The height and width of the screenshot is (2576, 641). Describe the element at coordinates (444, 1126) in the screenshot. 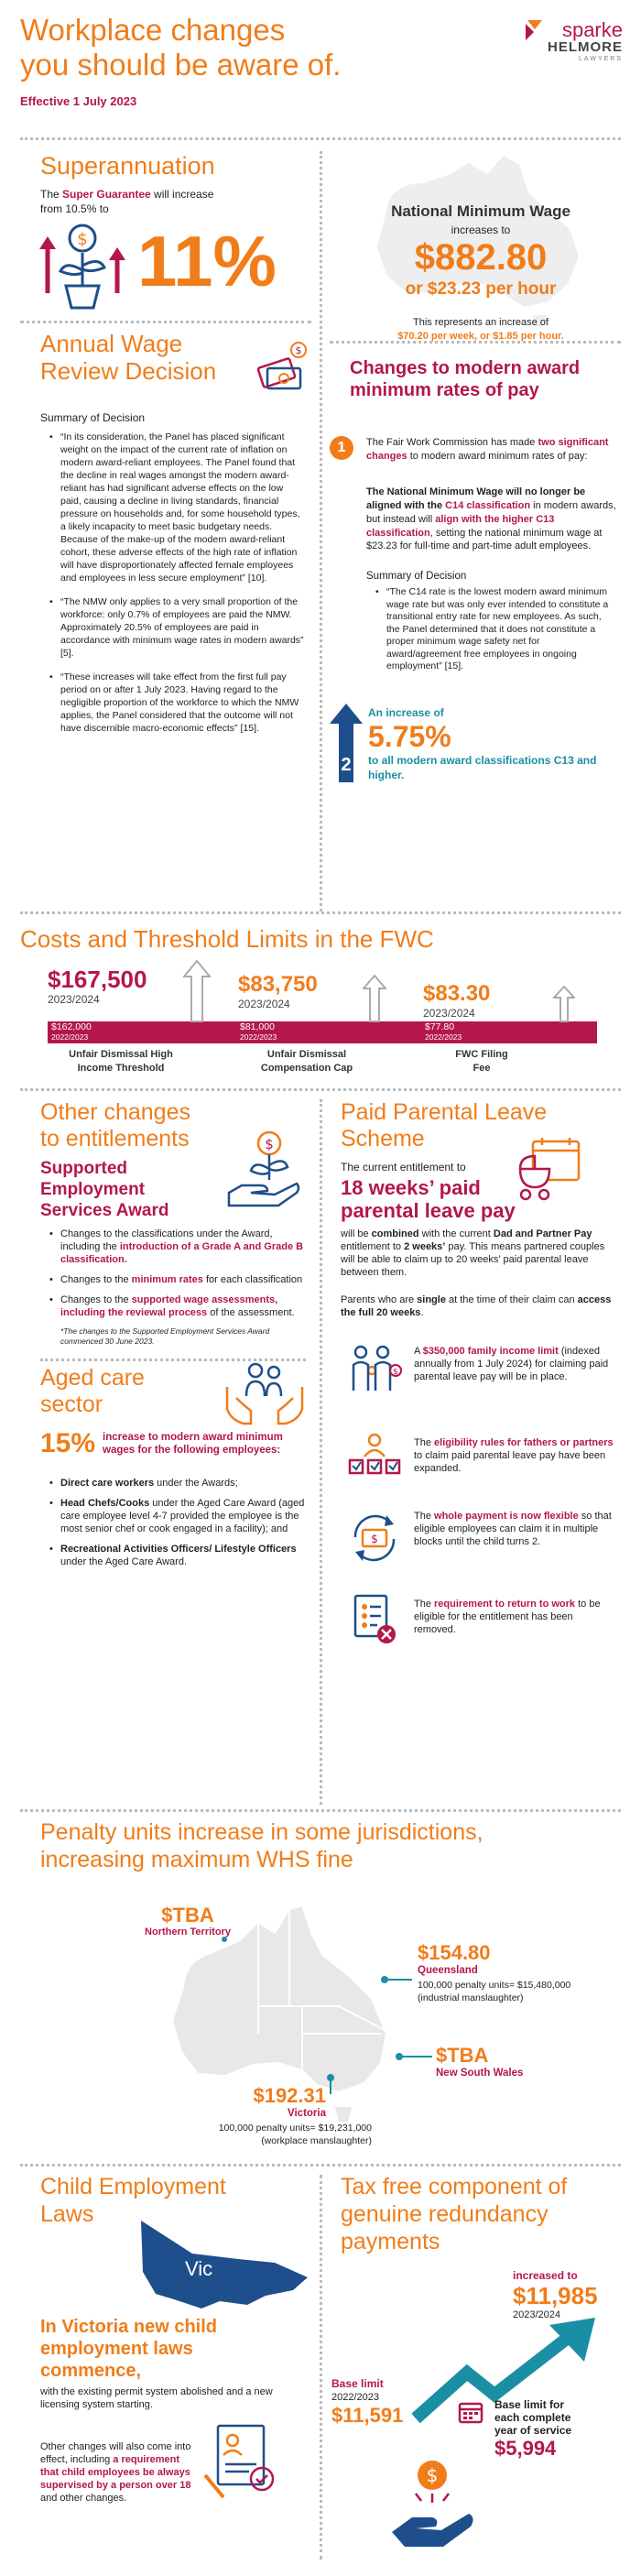

I see `ppl-heading: Paid Parental Leave Scheme` at that location.